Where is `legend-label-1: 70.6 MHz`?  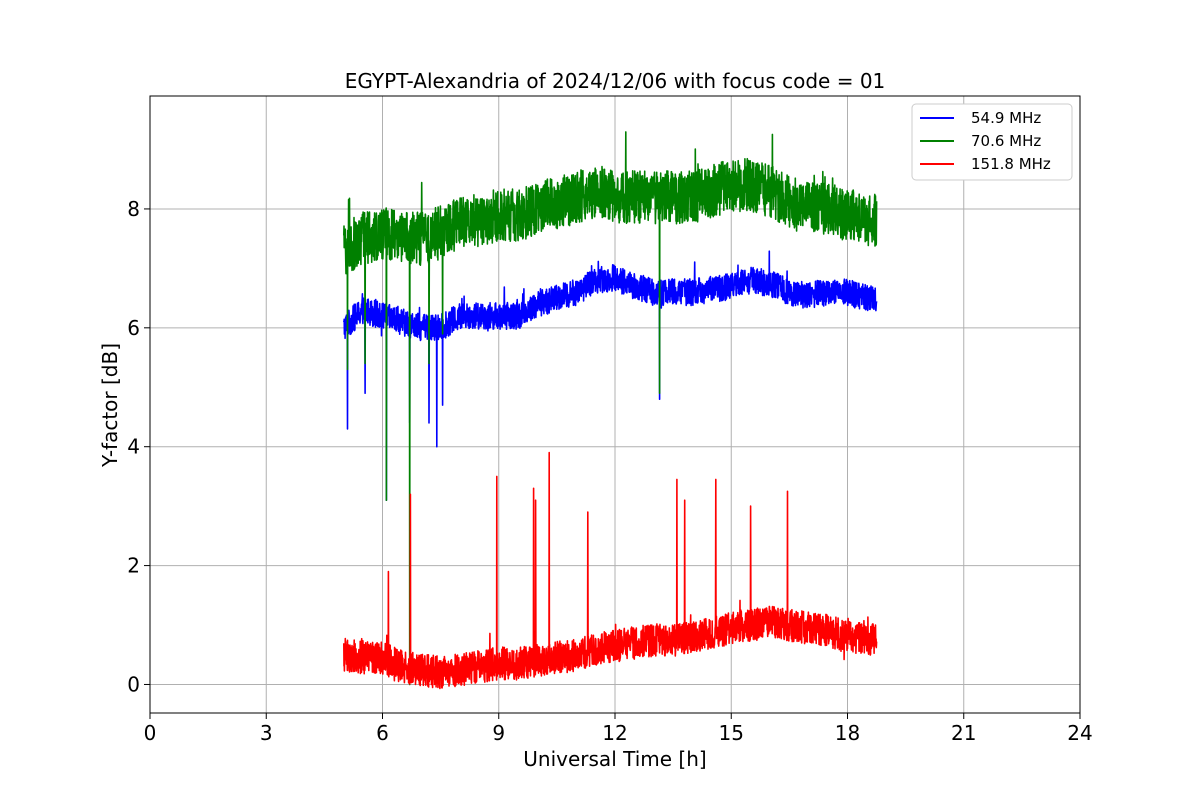 legend-label-1: 70.6 MHz is located at coordinates (1006, 141).